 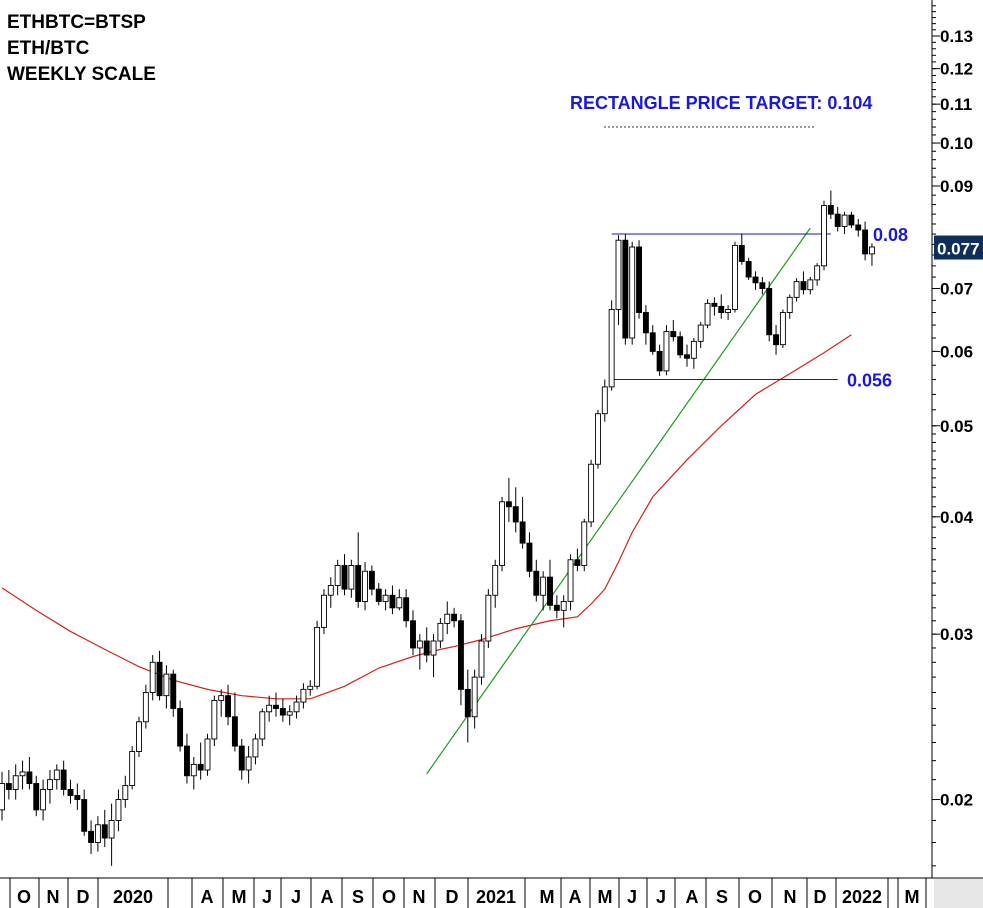 I want to click on rectangle-lines-layer, so click(x=721, y=253).